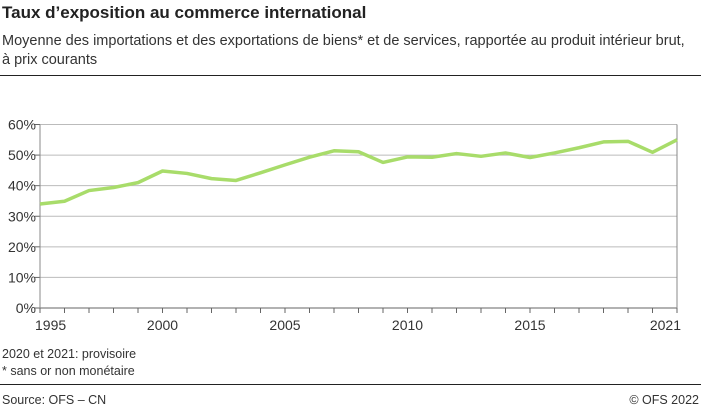 Image resolution: width=701 pixels, height=410 pixels. Describe the element at coordinates (22, 125) in the screenshot. I see `y-tick-label: 60%` at that location.